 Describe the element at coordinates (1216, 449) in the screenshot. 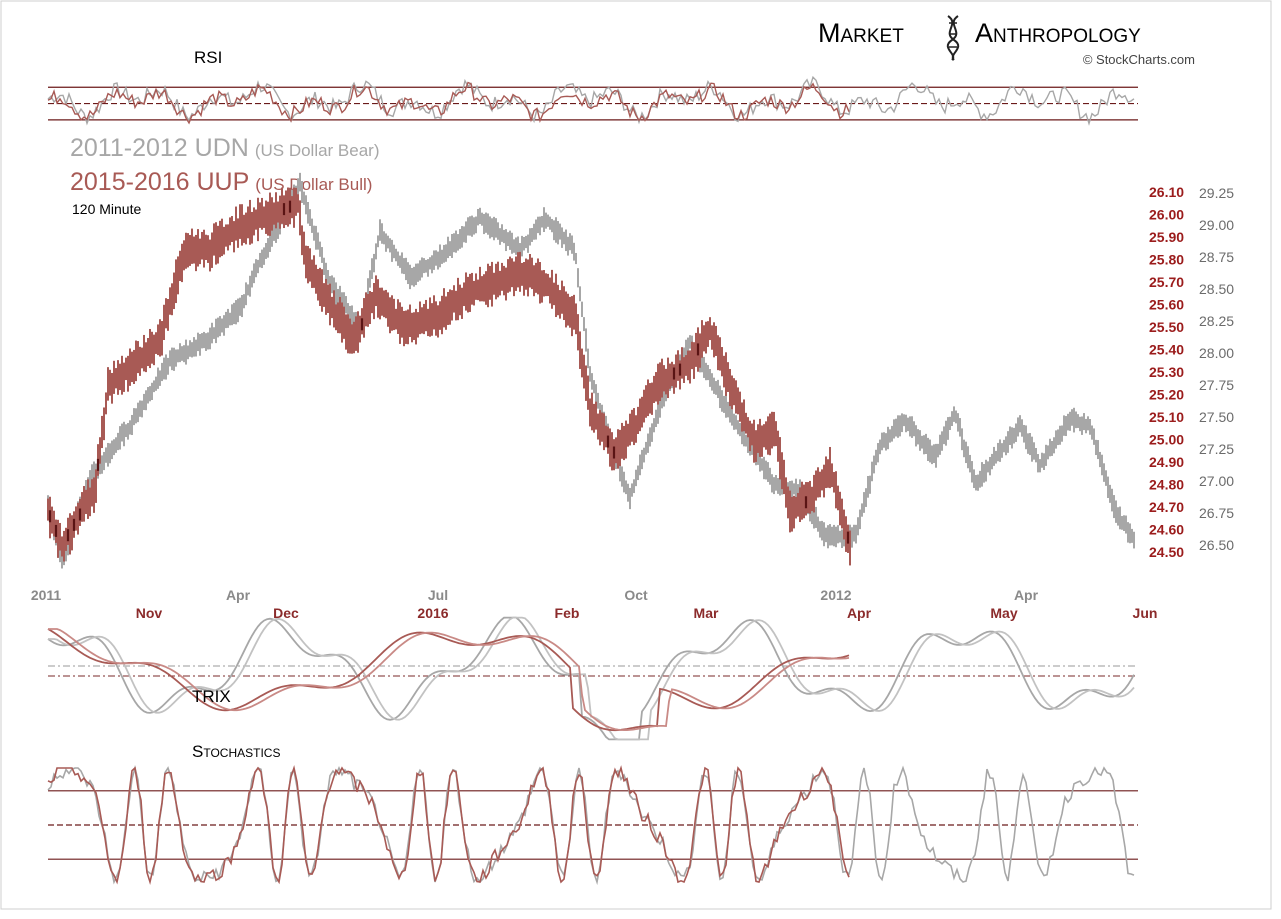

I see `right-axis-gray-tick: 27.25` at that location.